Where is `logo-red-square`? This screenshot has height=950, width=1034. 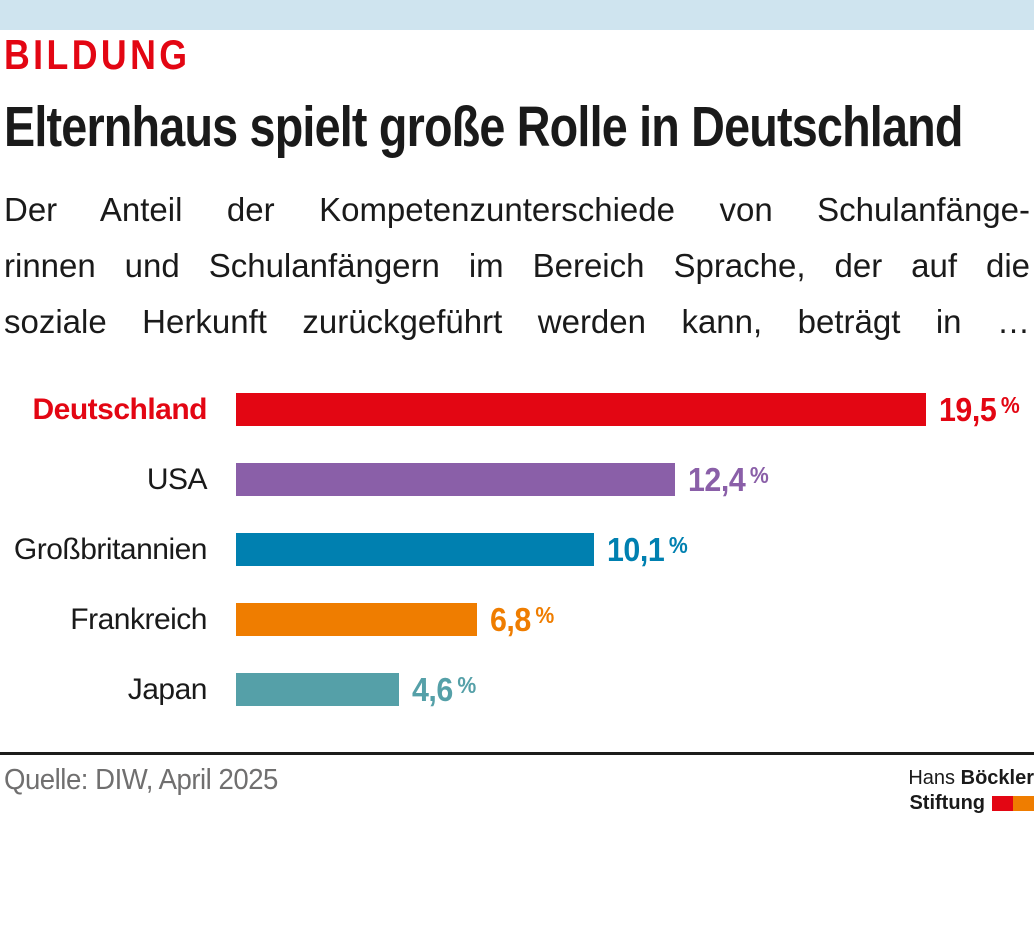 logo-red-square is located at coordinates (1002, 803).